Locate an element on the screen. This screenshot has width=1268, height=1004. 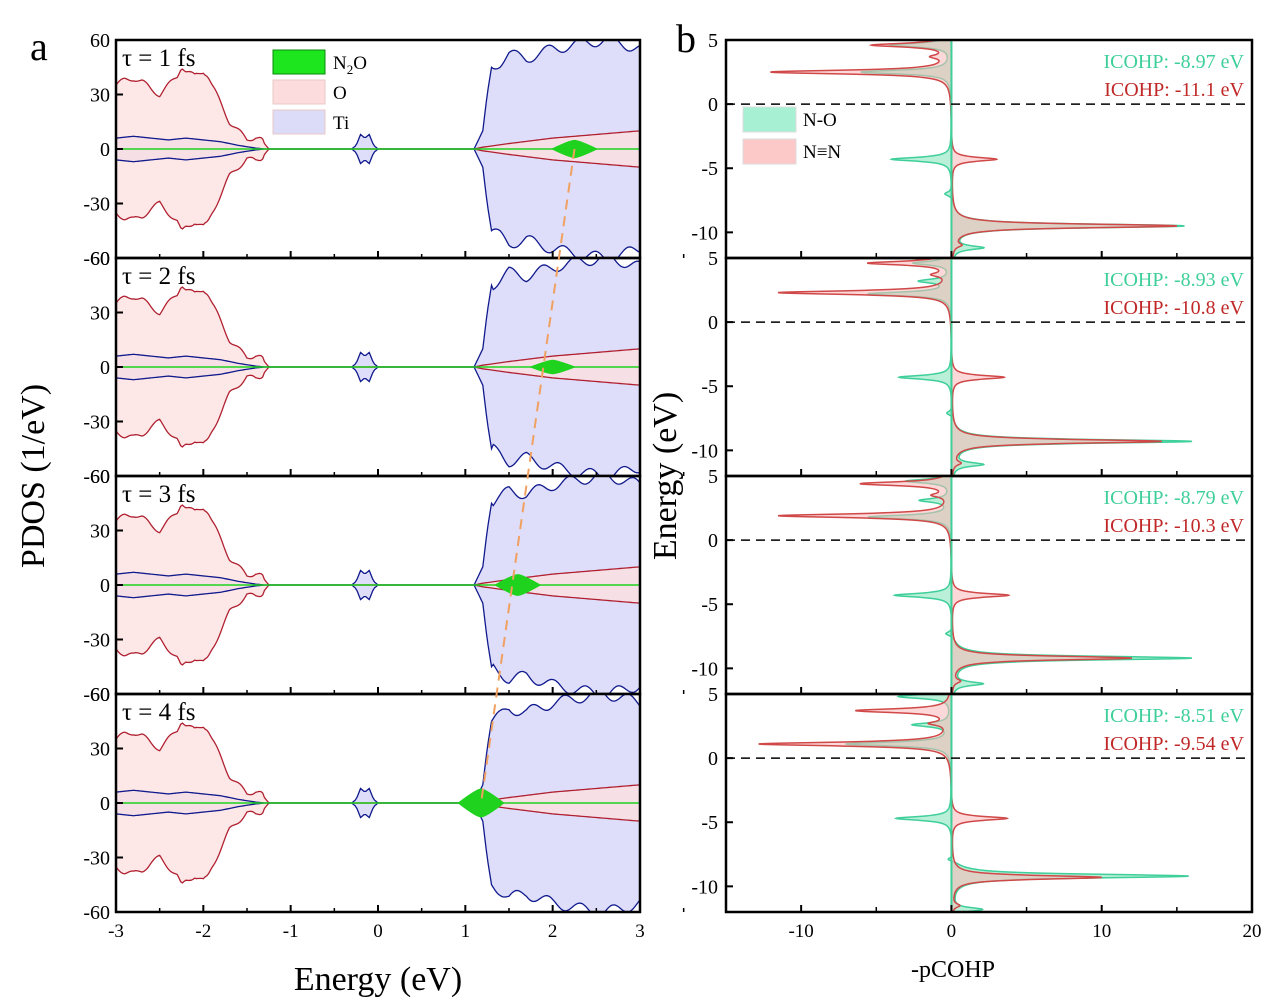
legend-label-sub: 2 is located at coordinates (350, 69).